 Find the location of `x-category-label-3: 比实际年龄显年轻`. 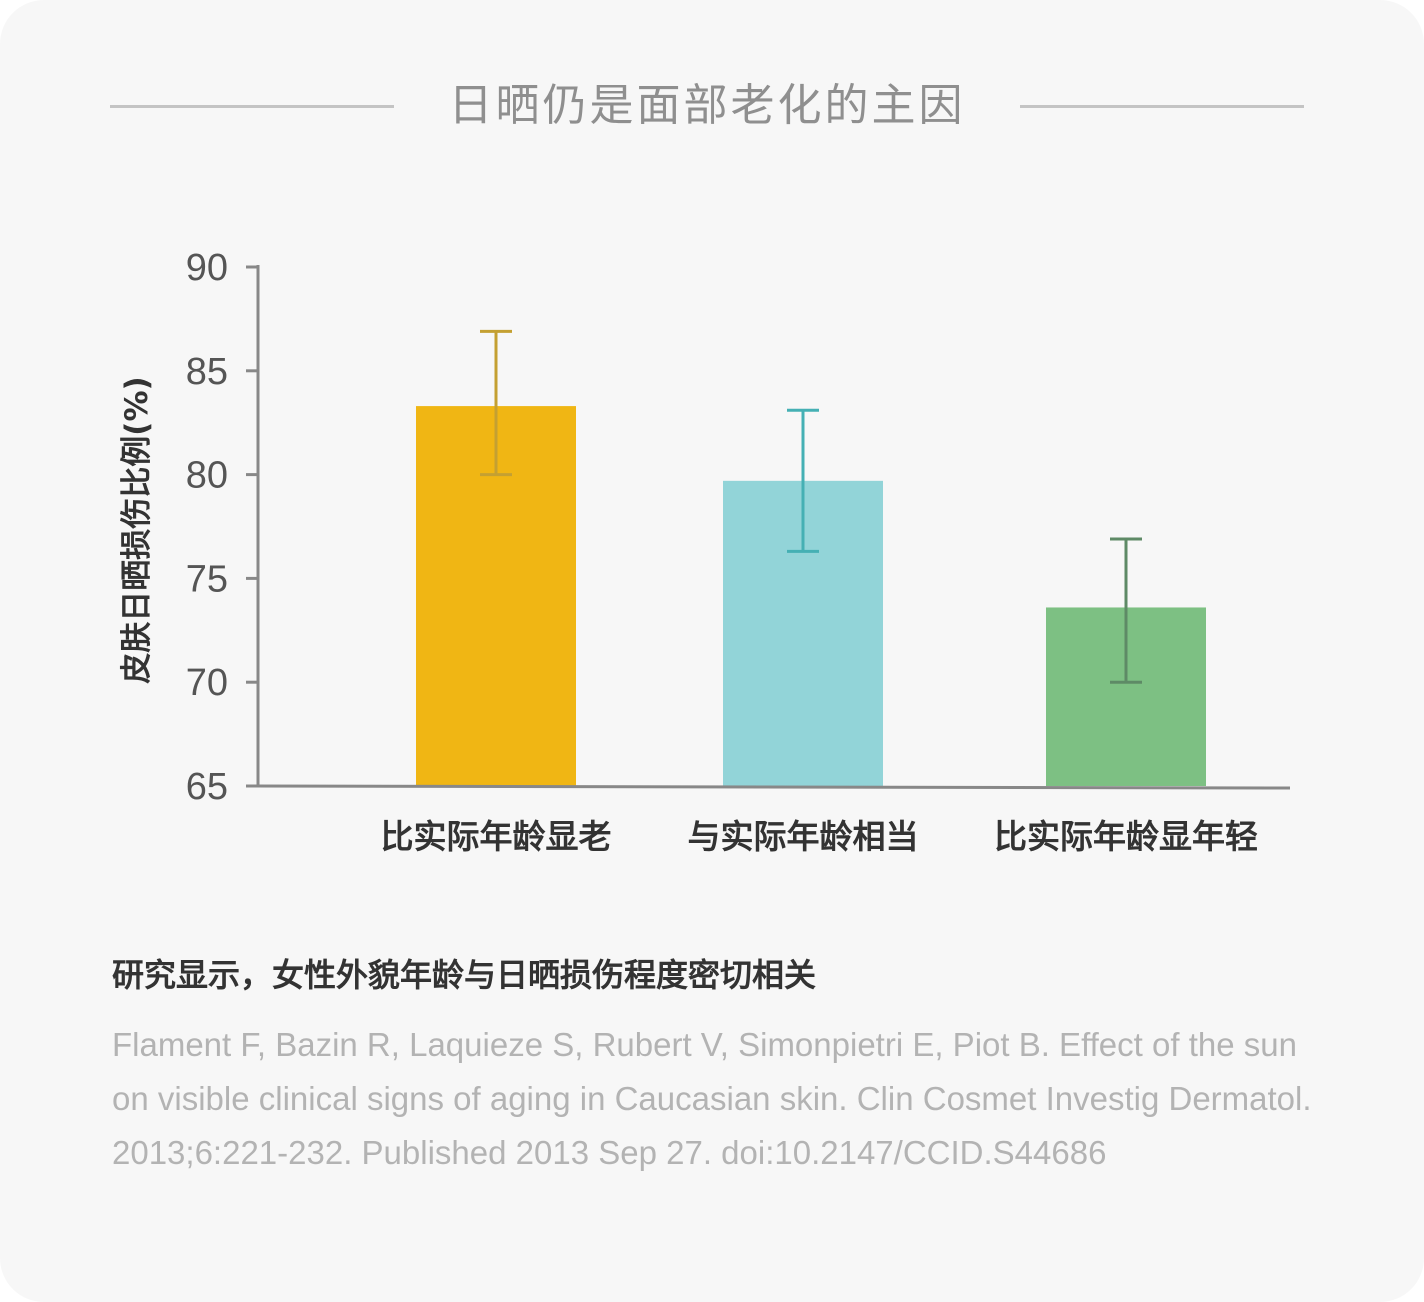

x-category-label-3: 比实际年龄显年轻 is located at coordinates (1126, 836).